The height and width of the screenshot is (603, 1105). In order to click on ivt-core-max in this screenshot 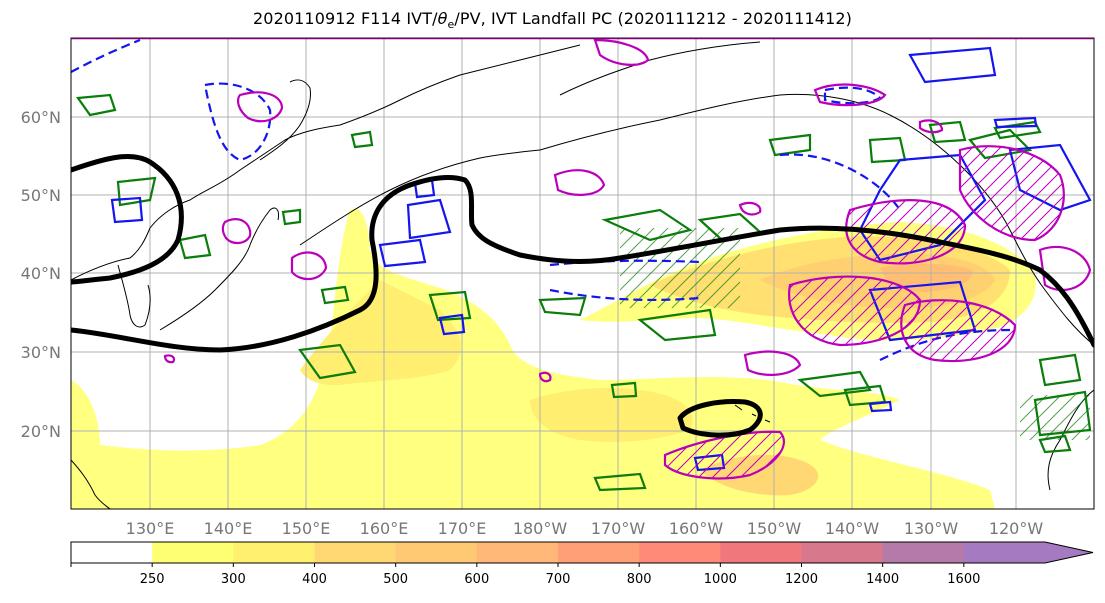, I will do `click(926, 277)`.